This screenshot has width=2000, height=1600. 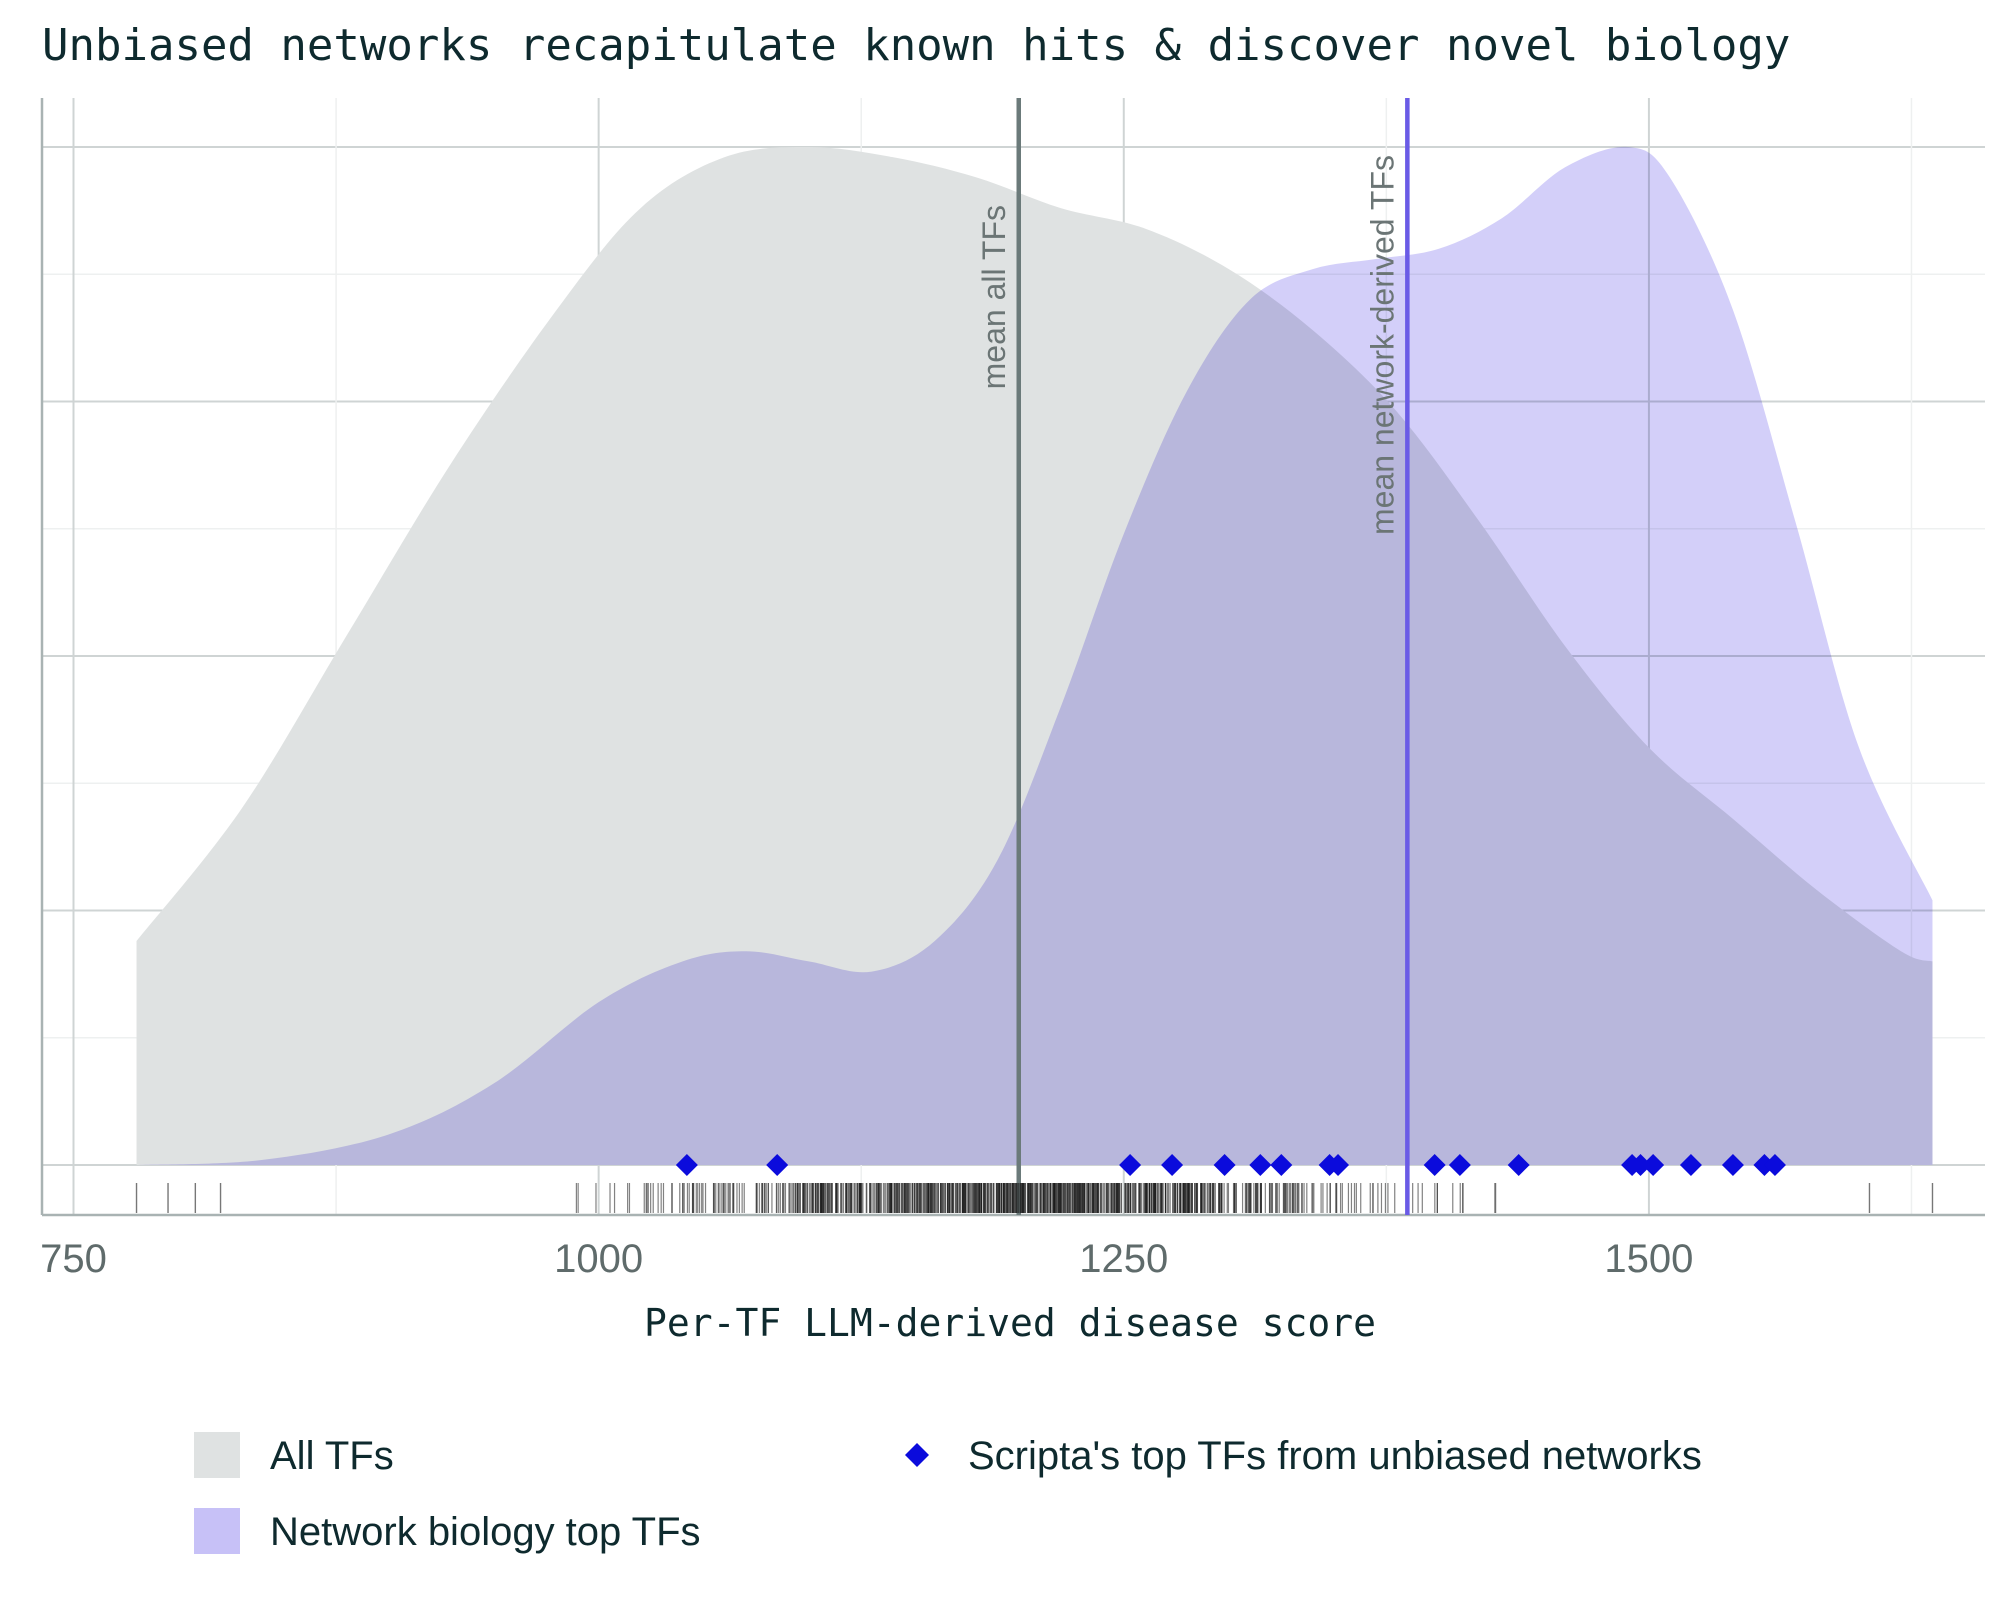 I want to click on scripta-markers, so click(x=1230, y=1165).